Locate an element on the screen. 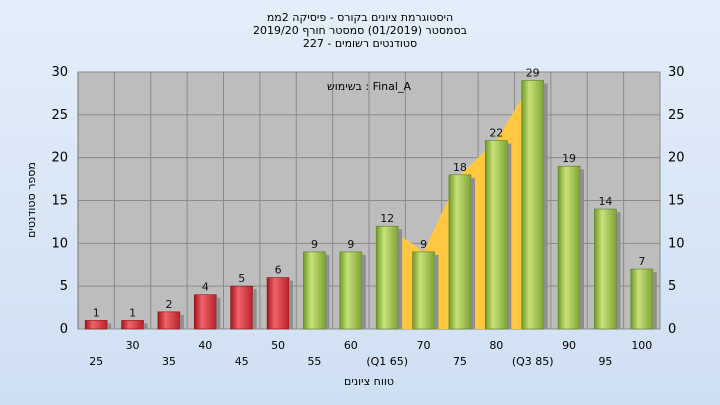  chart-title-line-2: בסמסטר (01/2019) סמסטר חורף 2019/20 is located at coordinates (360, 30).